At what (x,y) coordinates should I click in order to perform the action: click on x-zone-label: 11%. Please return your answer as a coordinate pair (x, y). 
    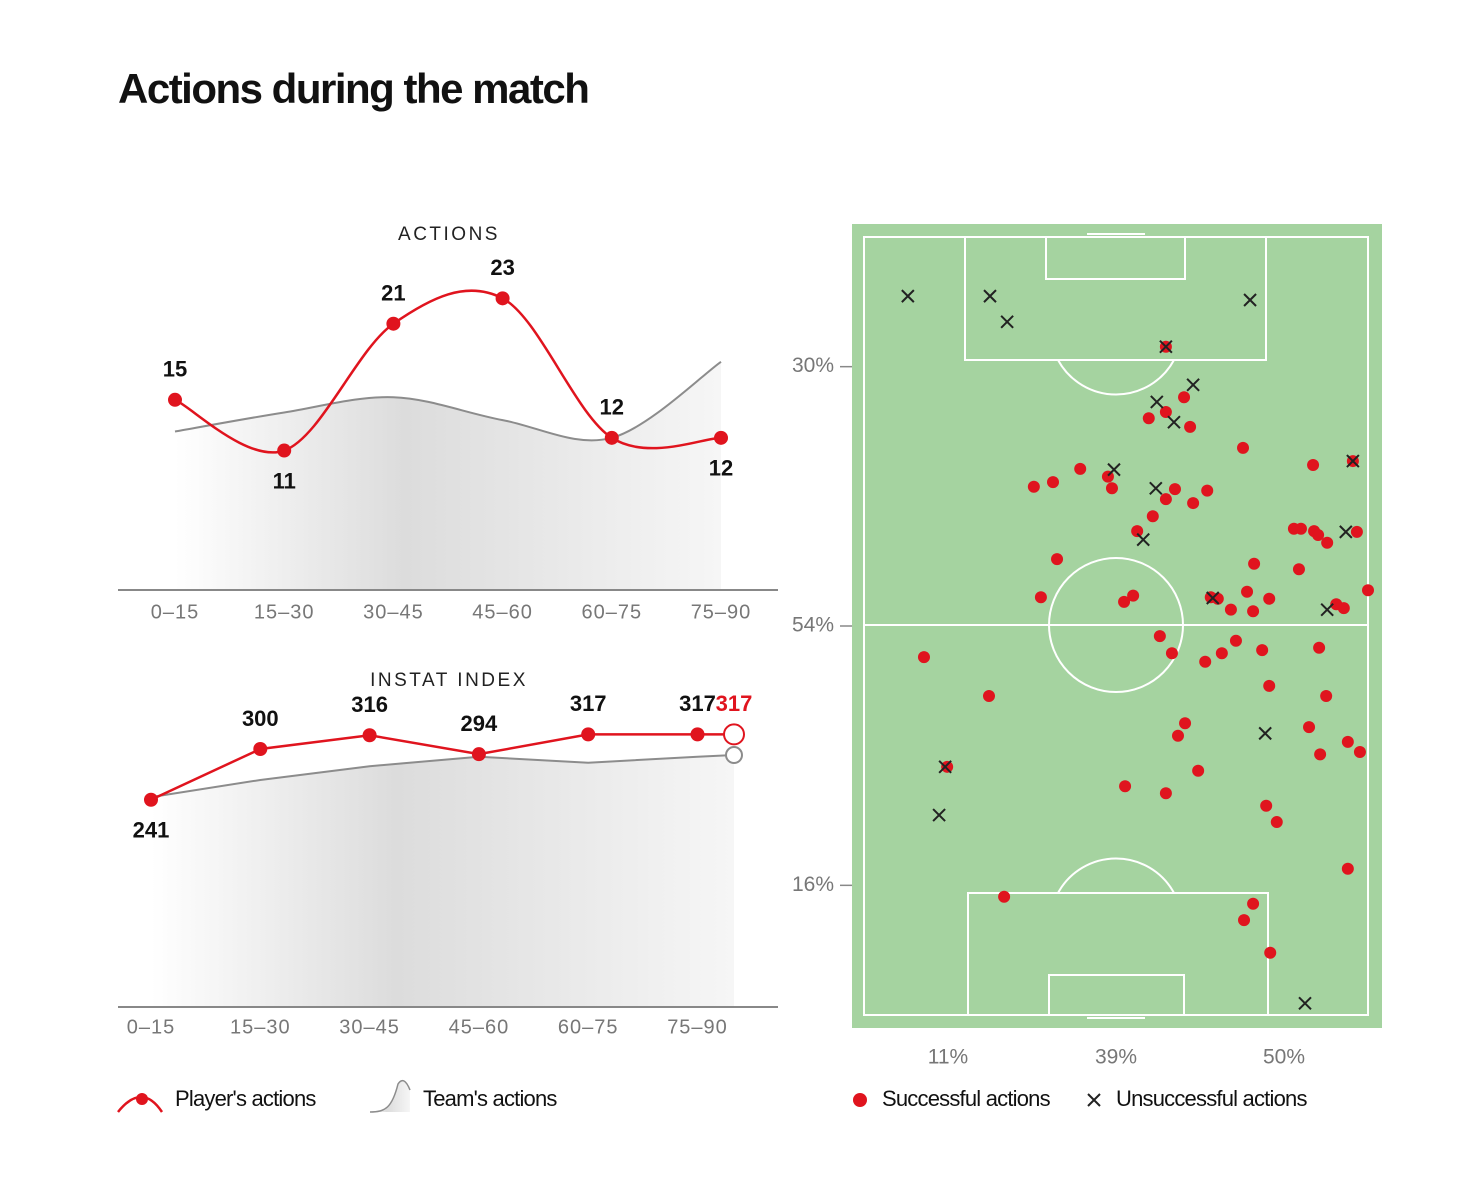
    Looking at the image, I should click on (948, 1057).